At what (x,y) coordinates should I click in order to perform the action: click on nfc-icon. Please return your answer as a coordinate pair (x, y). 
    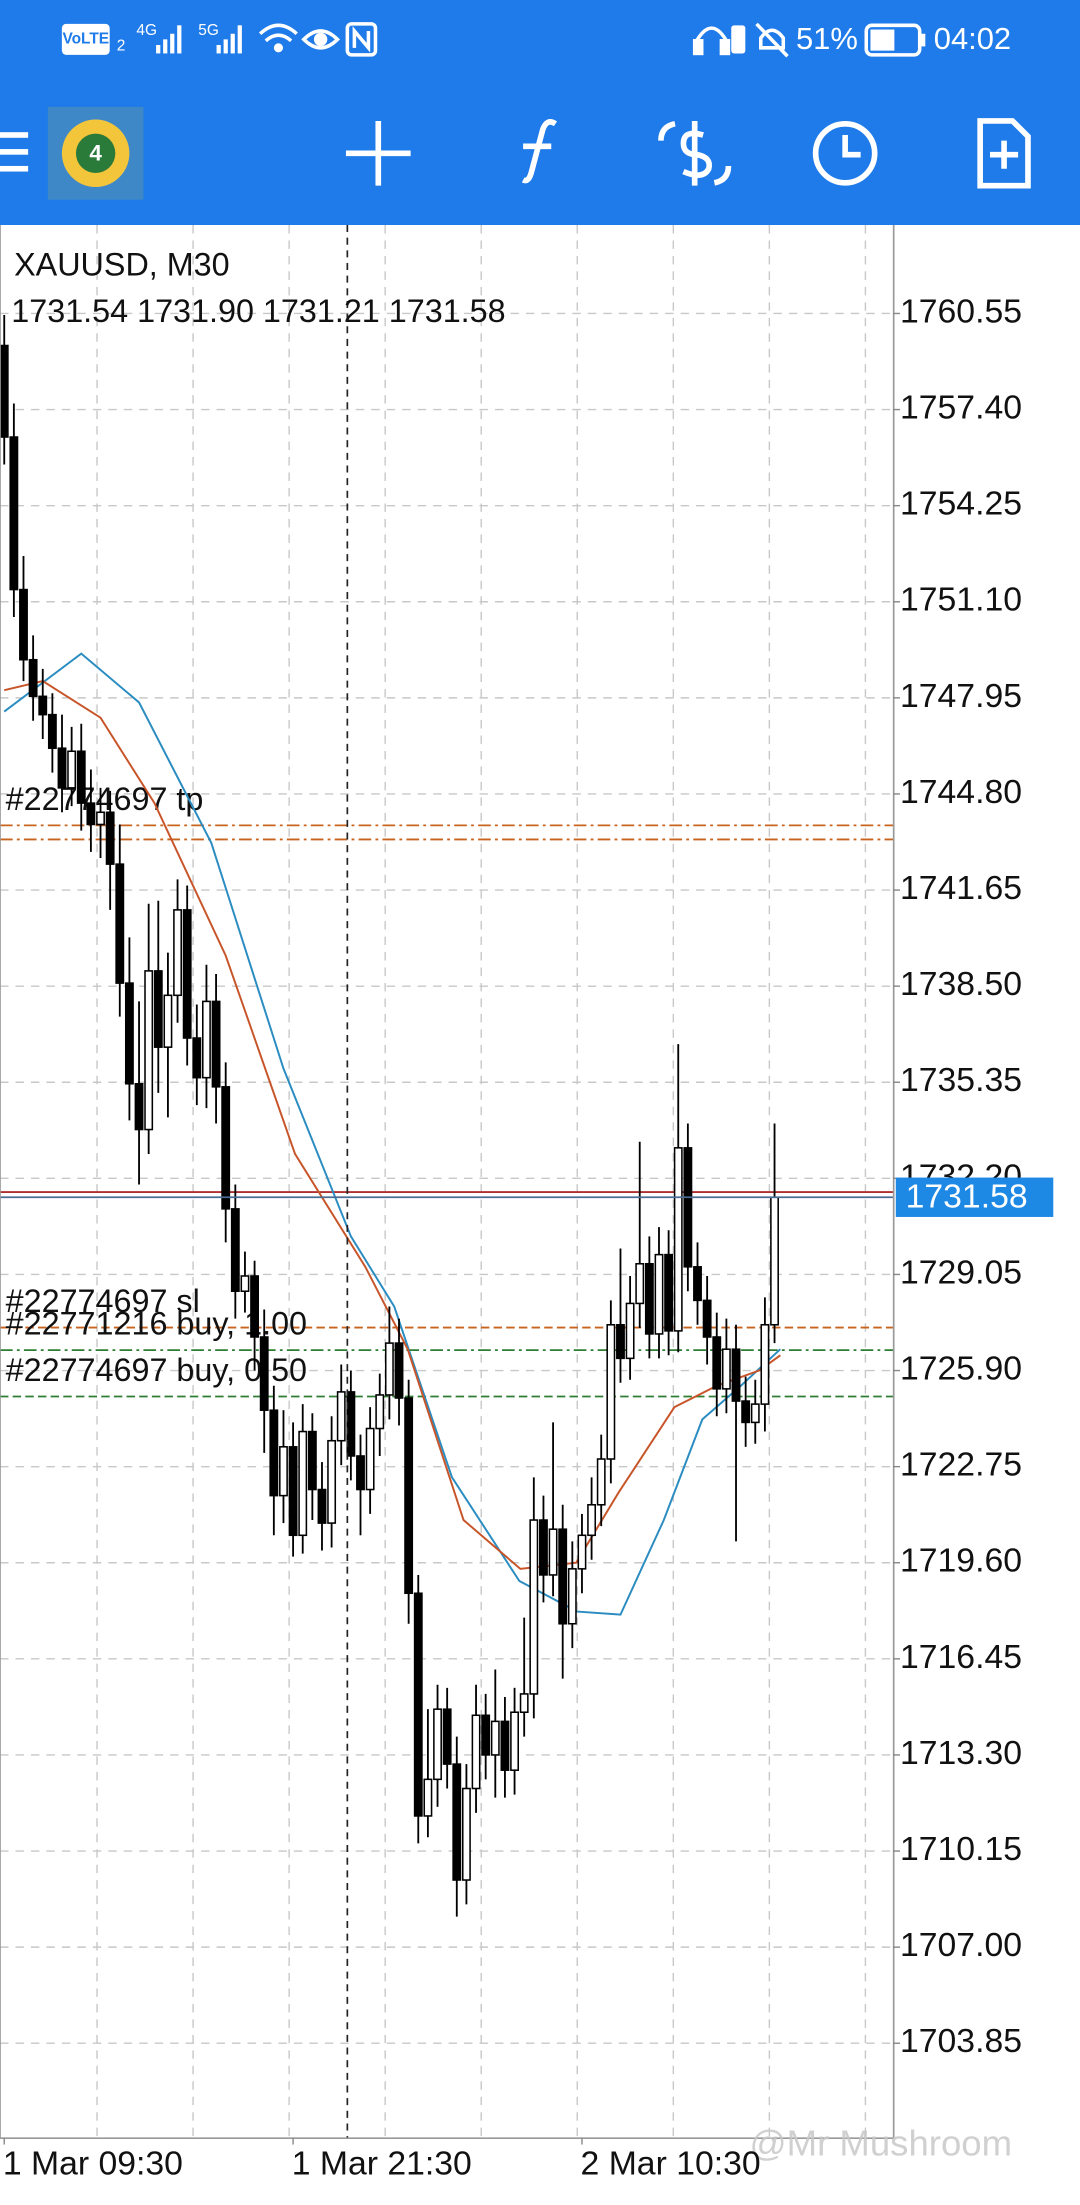
    Looking at the image, I should click on (361, 39).